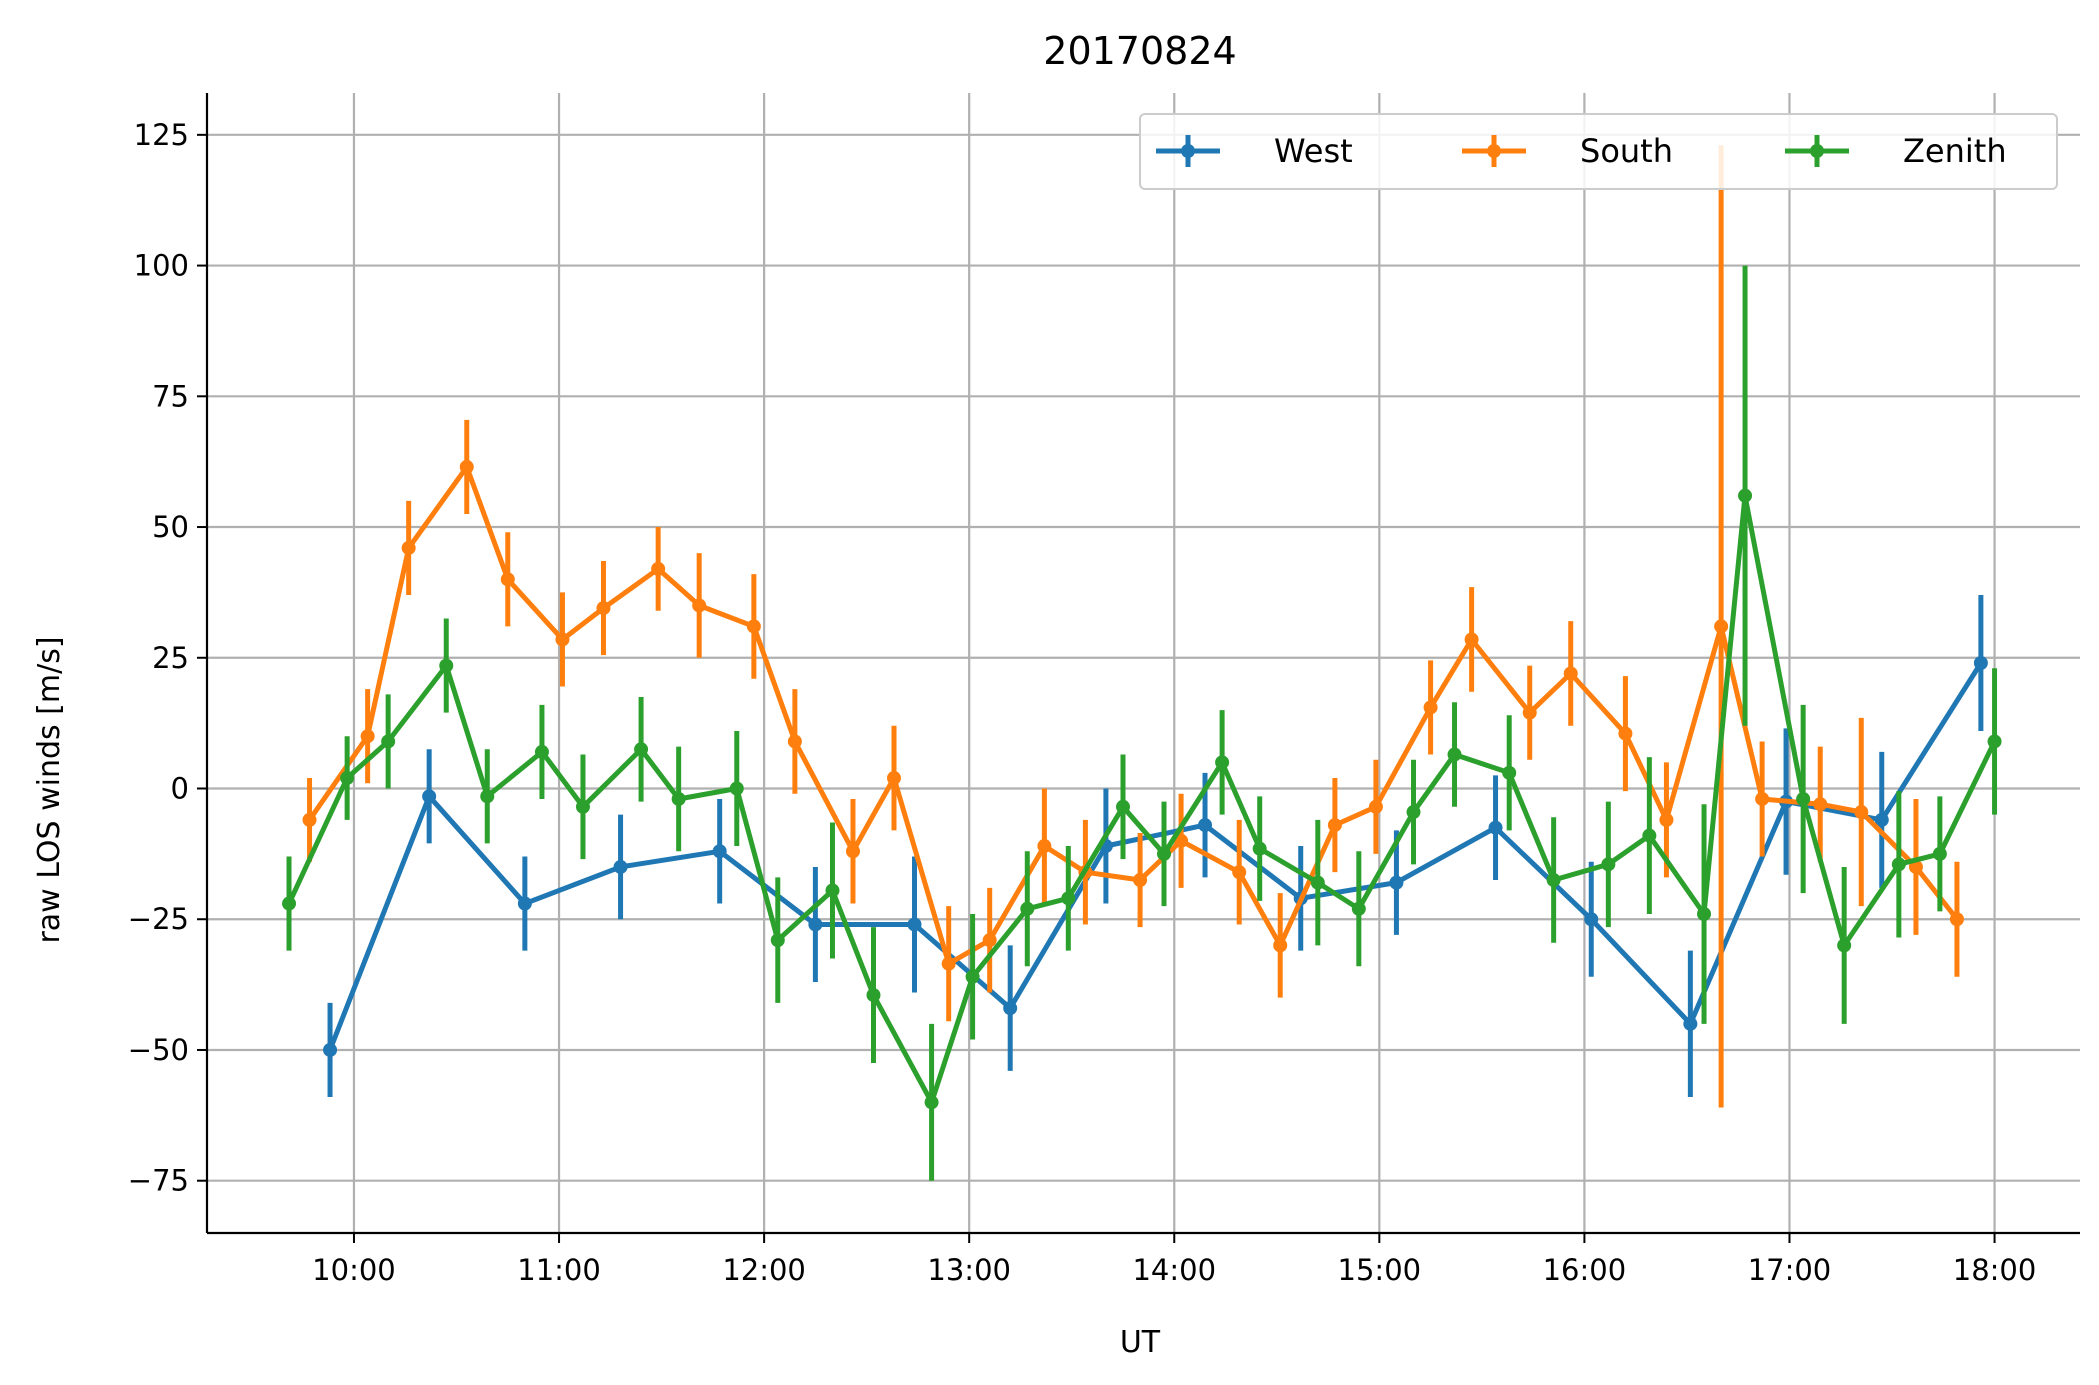 This screenshot has height=1385, width=2099. I want to click on legend-marker-south, so click(1494, 151).